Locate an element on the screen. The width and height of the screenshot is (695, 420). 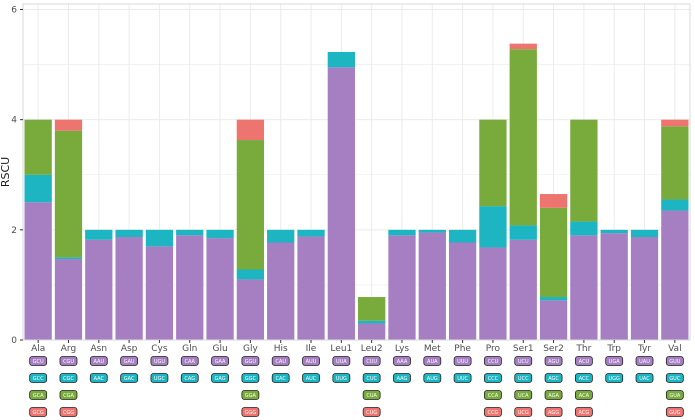
codon-box-cag: CAG is located at coordinates (189, 378).